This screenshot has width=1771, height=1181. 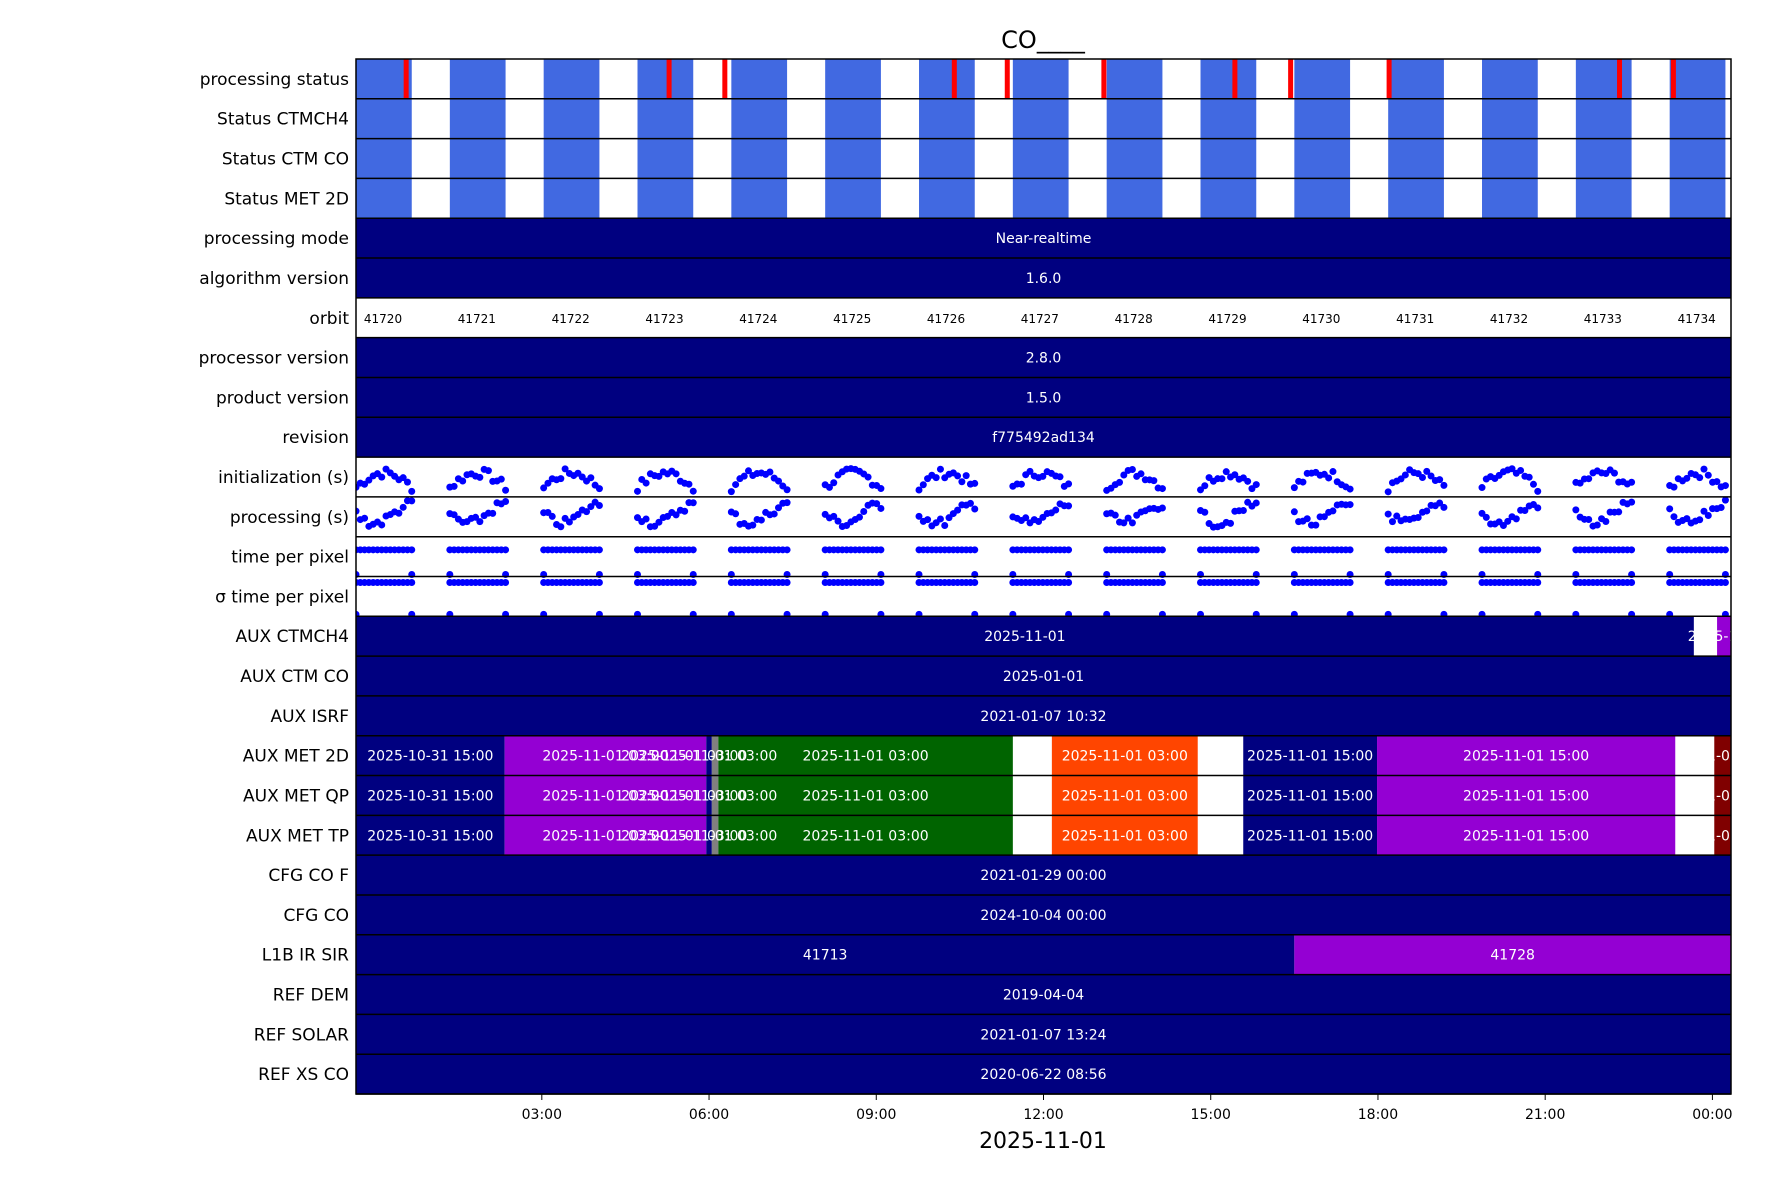 What do you see at coordinates (1043, 1075) in the screenshot?
I see `bar-label: 2020-06-22 08:56` at bounding box center [1043, 1075].